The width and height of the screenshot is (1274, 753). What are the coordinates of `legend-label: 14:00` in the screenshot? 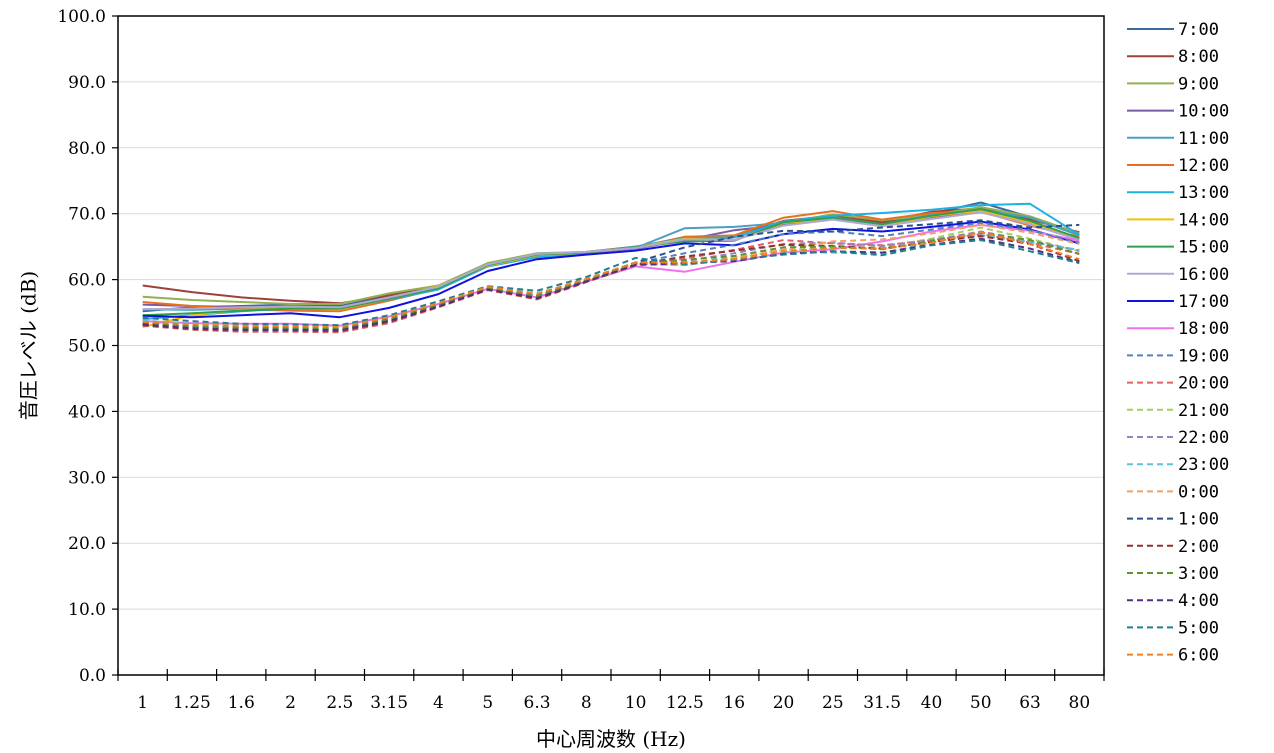 It's located at (1203, 220).